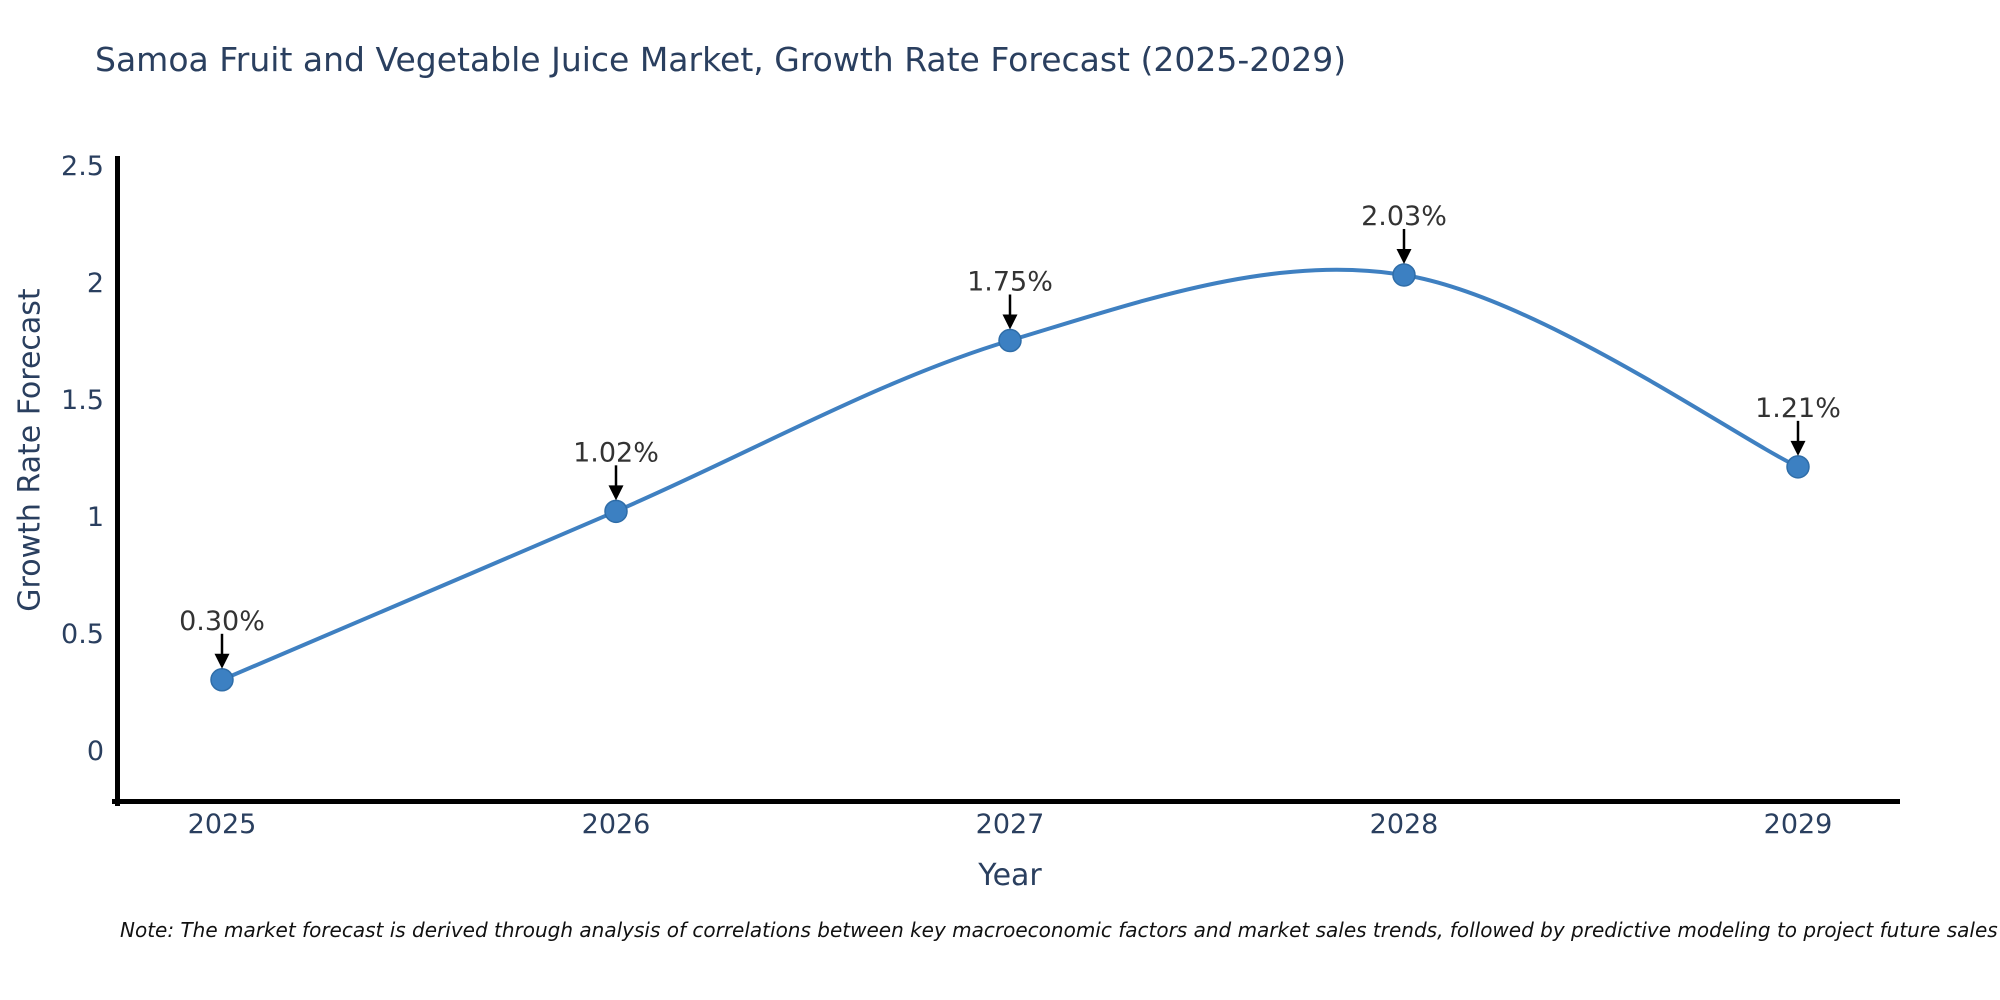 The height and width of the screenshot is (1000, 2000). Describe the element at coordinates (616, 452) in the screenshot. I see `point-annotation-label: 1.02%` at that location.